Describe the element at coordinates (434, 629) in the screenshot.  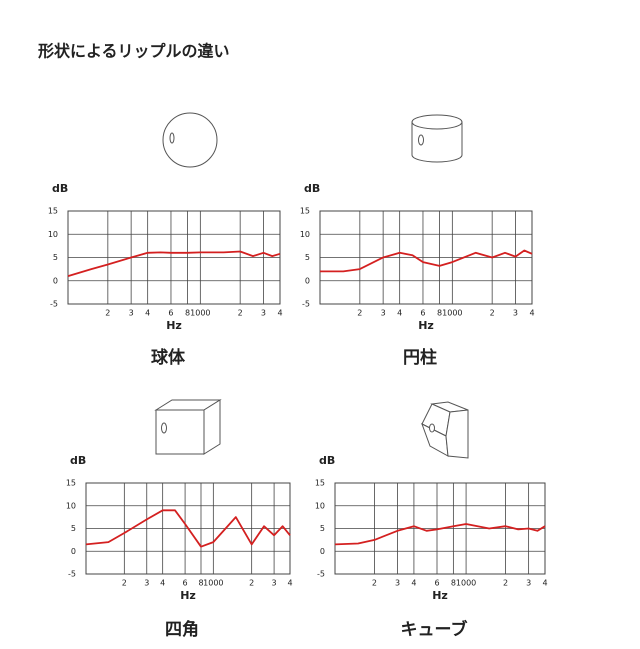
I see `shape-caption: キューブ` at that location.